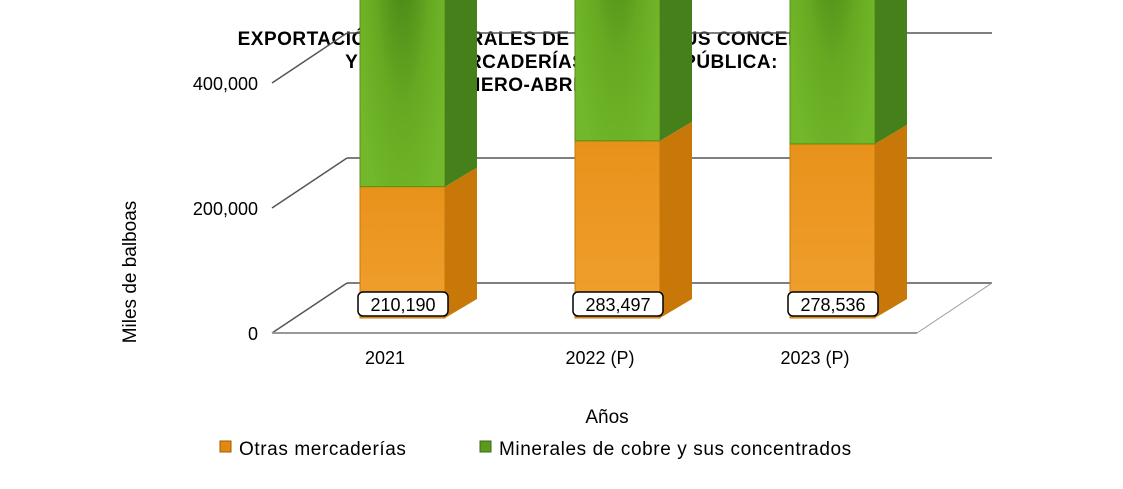 Image resolution: width=1123 pixels, height=489 pixels. What do you see at coordinates (954, 308) in the screenshot?
I see `floor-right` at bounding box center [954, 308].